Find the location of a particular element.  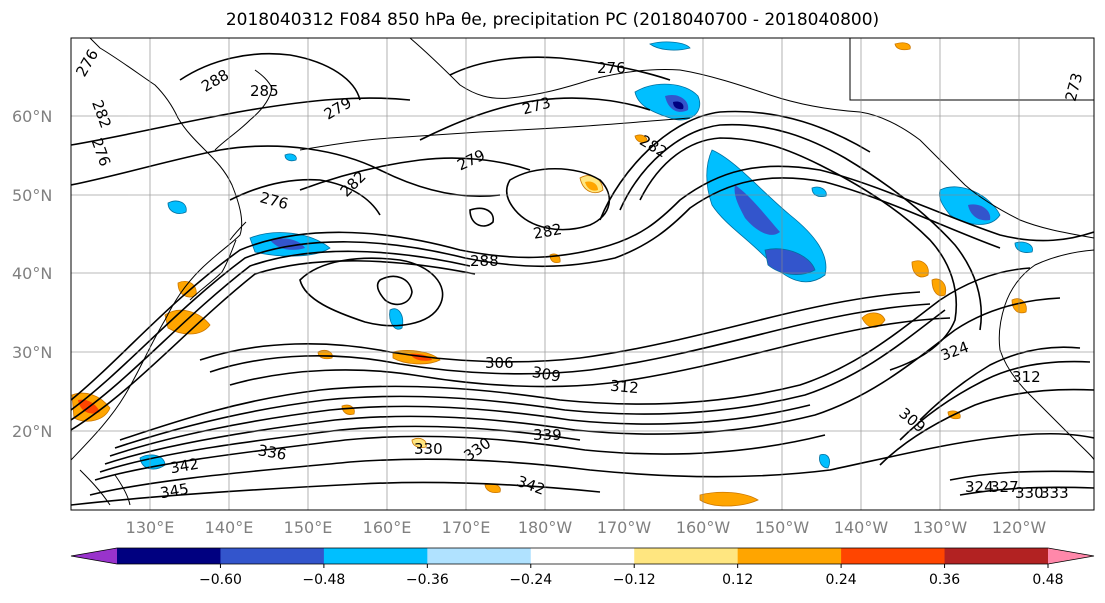

lon-label: 160°E is located at coordinates (387, 527).